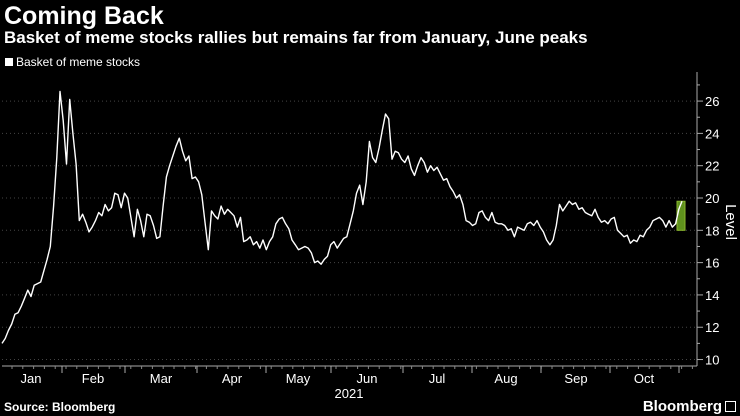 This screenshot has width=740, height=416. What do you see at coordinates (712, 263) in the screenshot?
I see `y-tick-label: 16` at bounding box center [712, 263].